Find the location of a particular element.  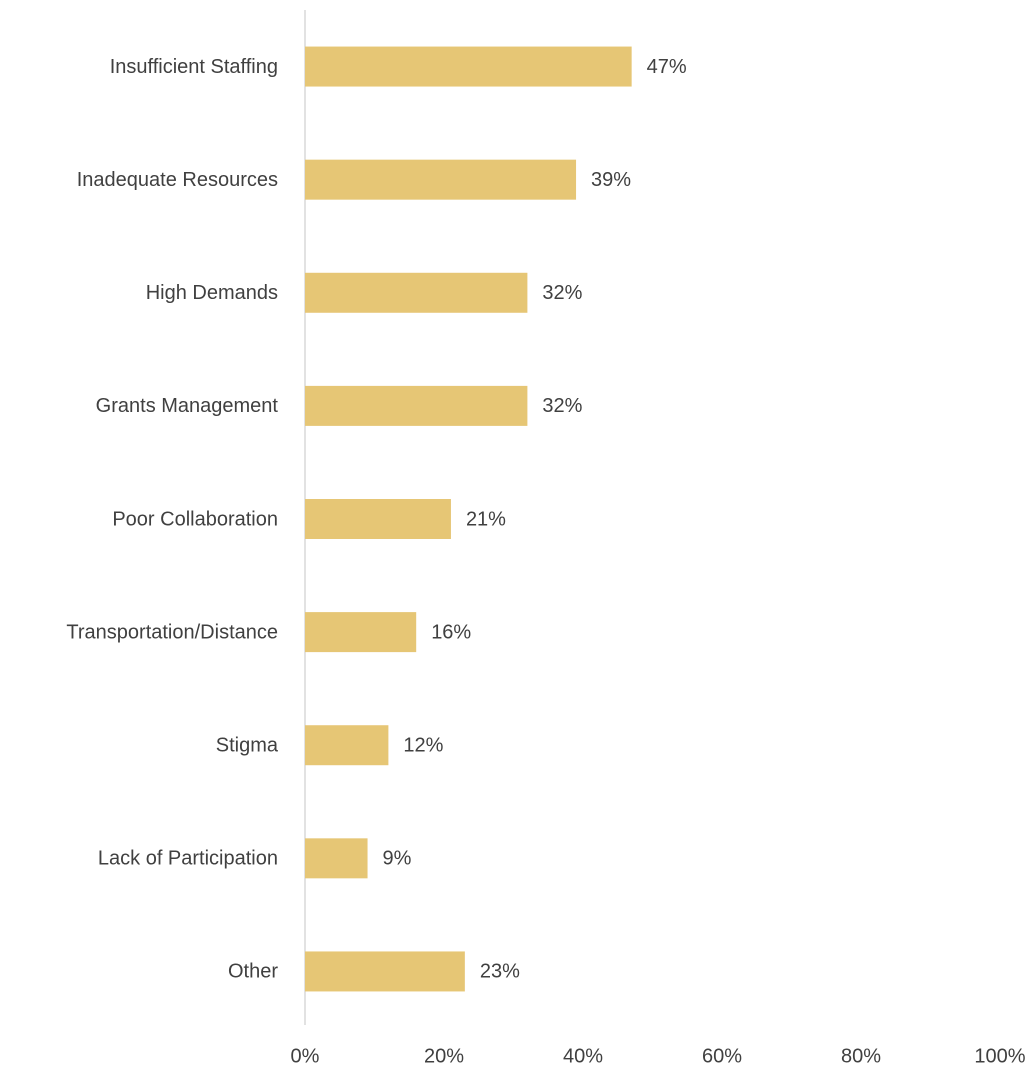

y-tick-label: Other is located at coordinates (253, 972).